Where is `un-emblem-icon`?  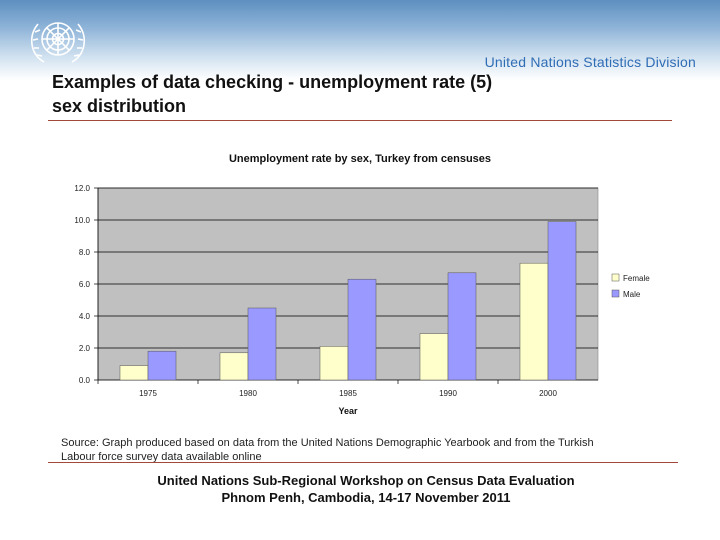
un-emblem-icon is located at coordinates (58, 42).